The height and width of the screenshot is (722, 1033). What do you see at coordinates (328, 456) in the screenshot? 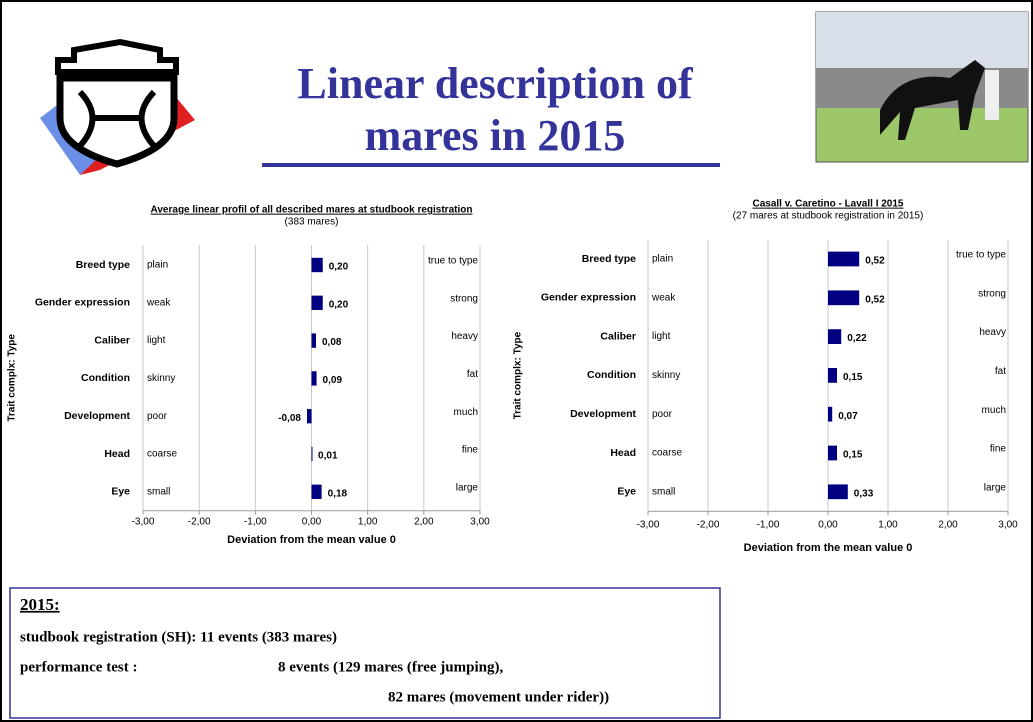
I see `value-label: 0,01` at bounding box center [328, 456].